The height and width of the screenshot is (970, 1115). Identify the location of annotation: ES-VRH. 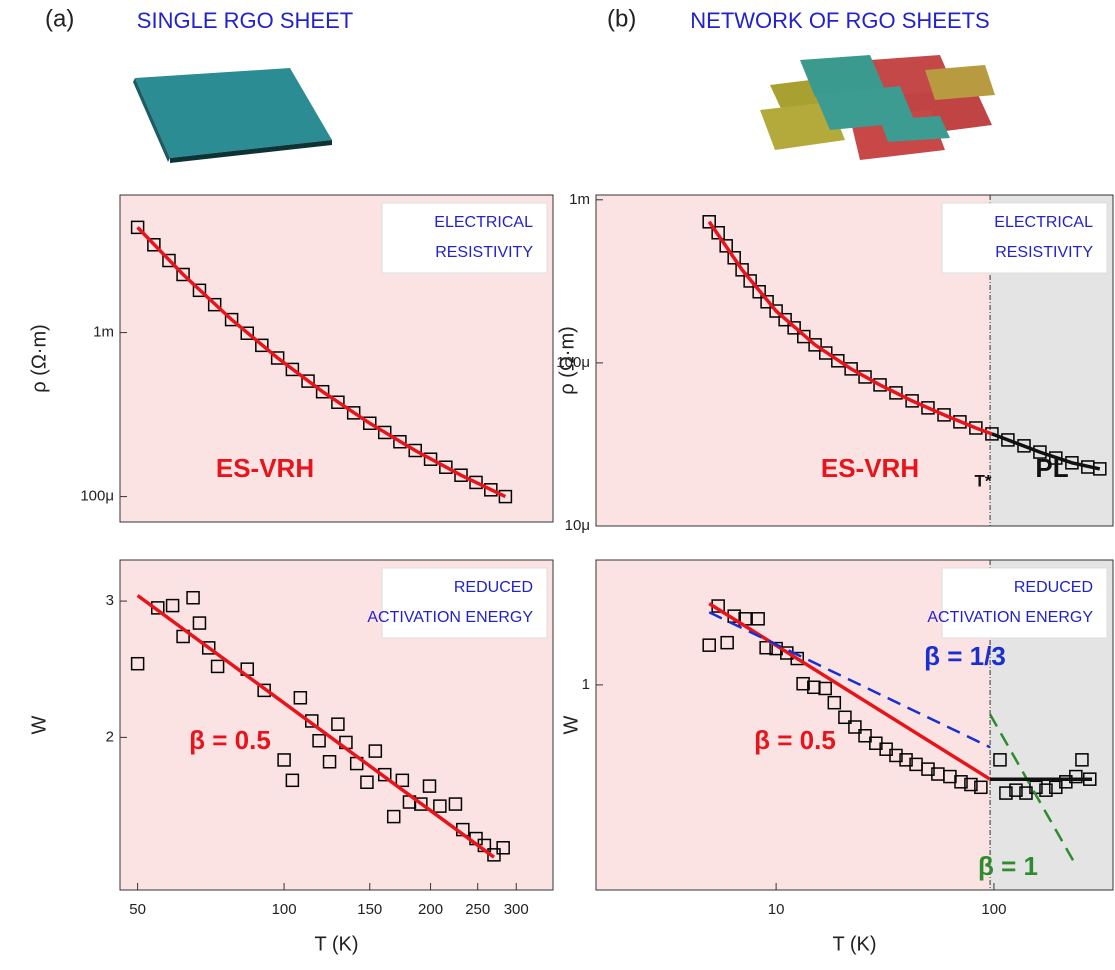
(265, 468).